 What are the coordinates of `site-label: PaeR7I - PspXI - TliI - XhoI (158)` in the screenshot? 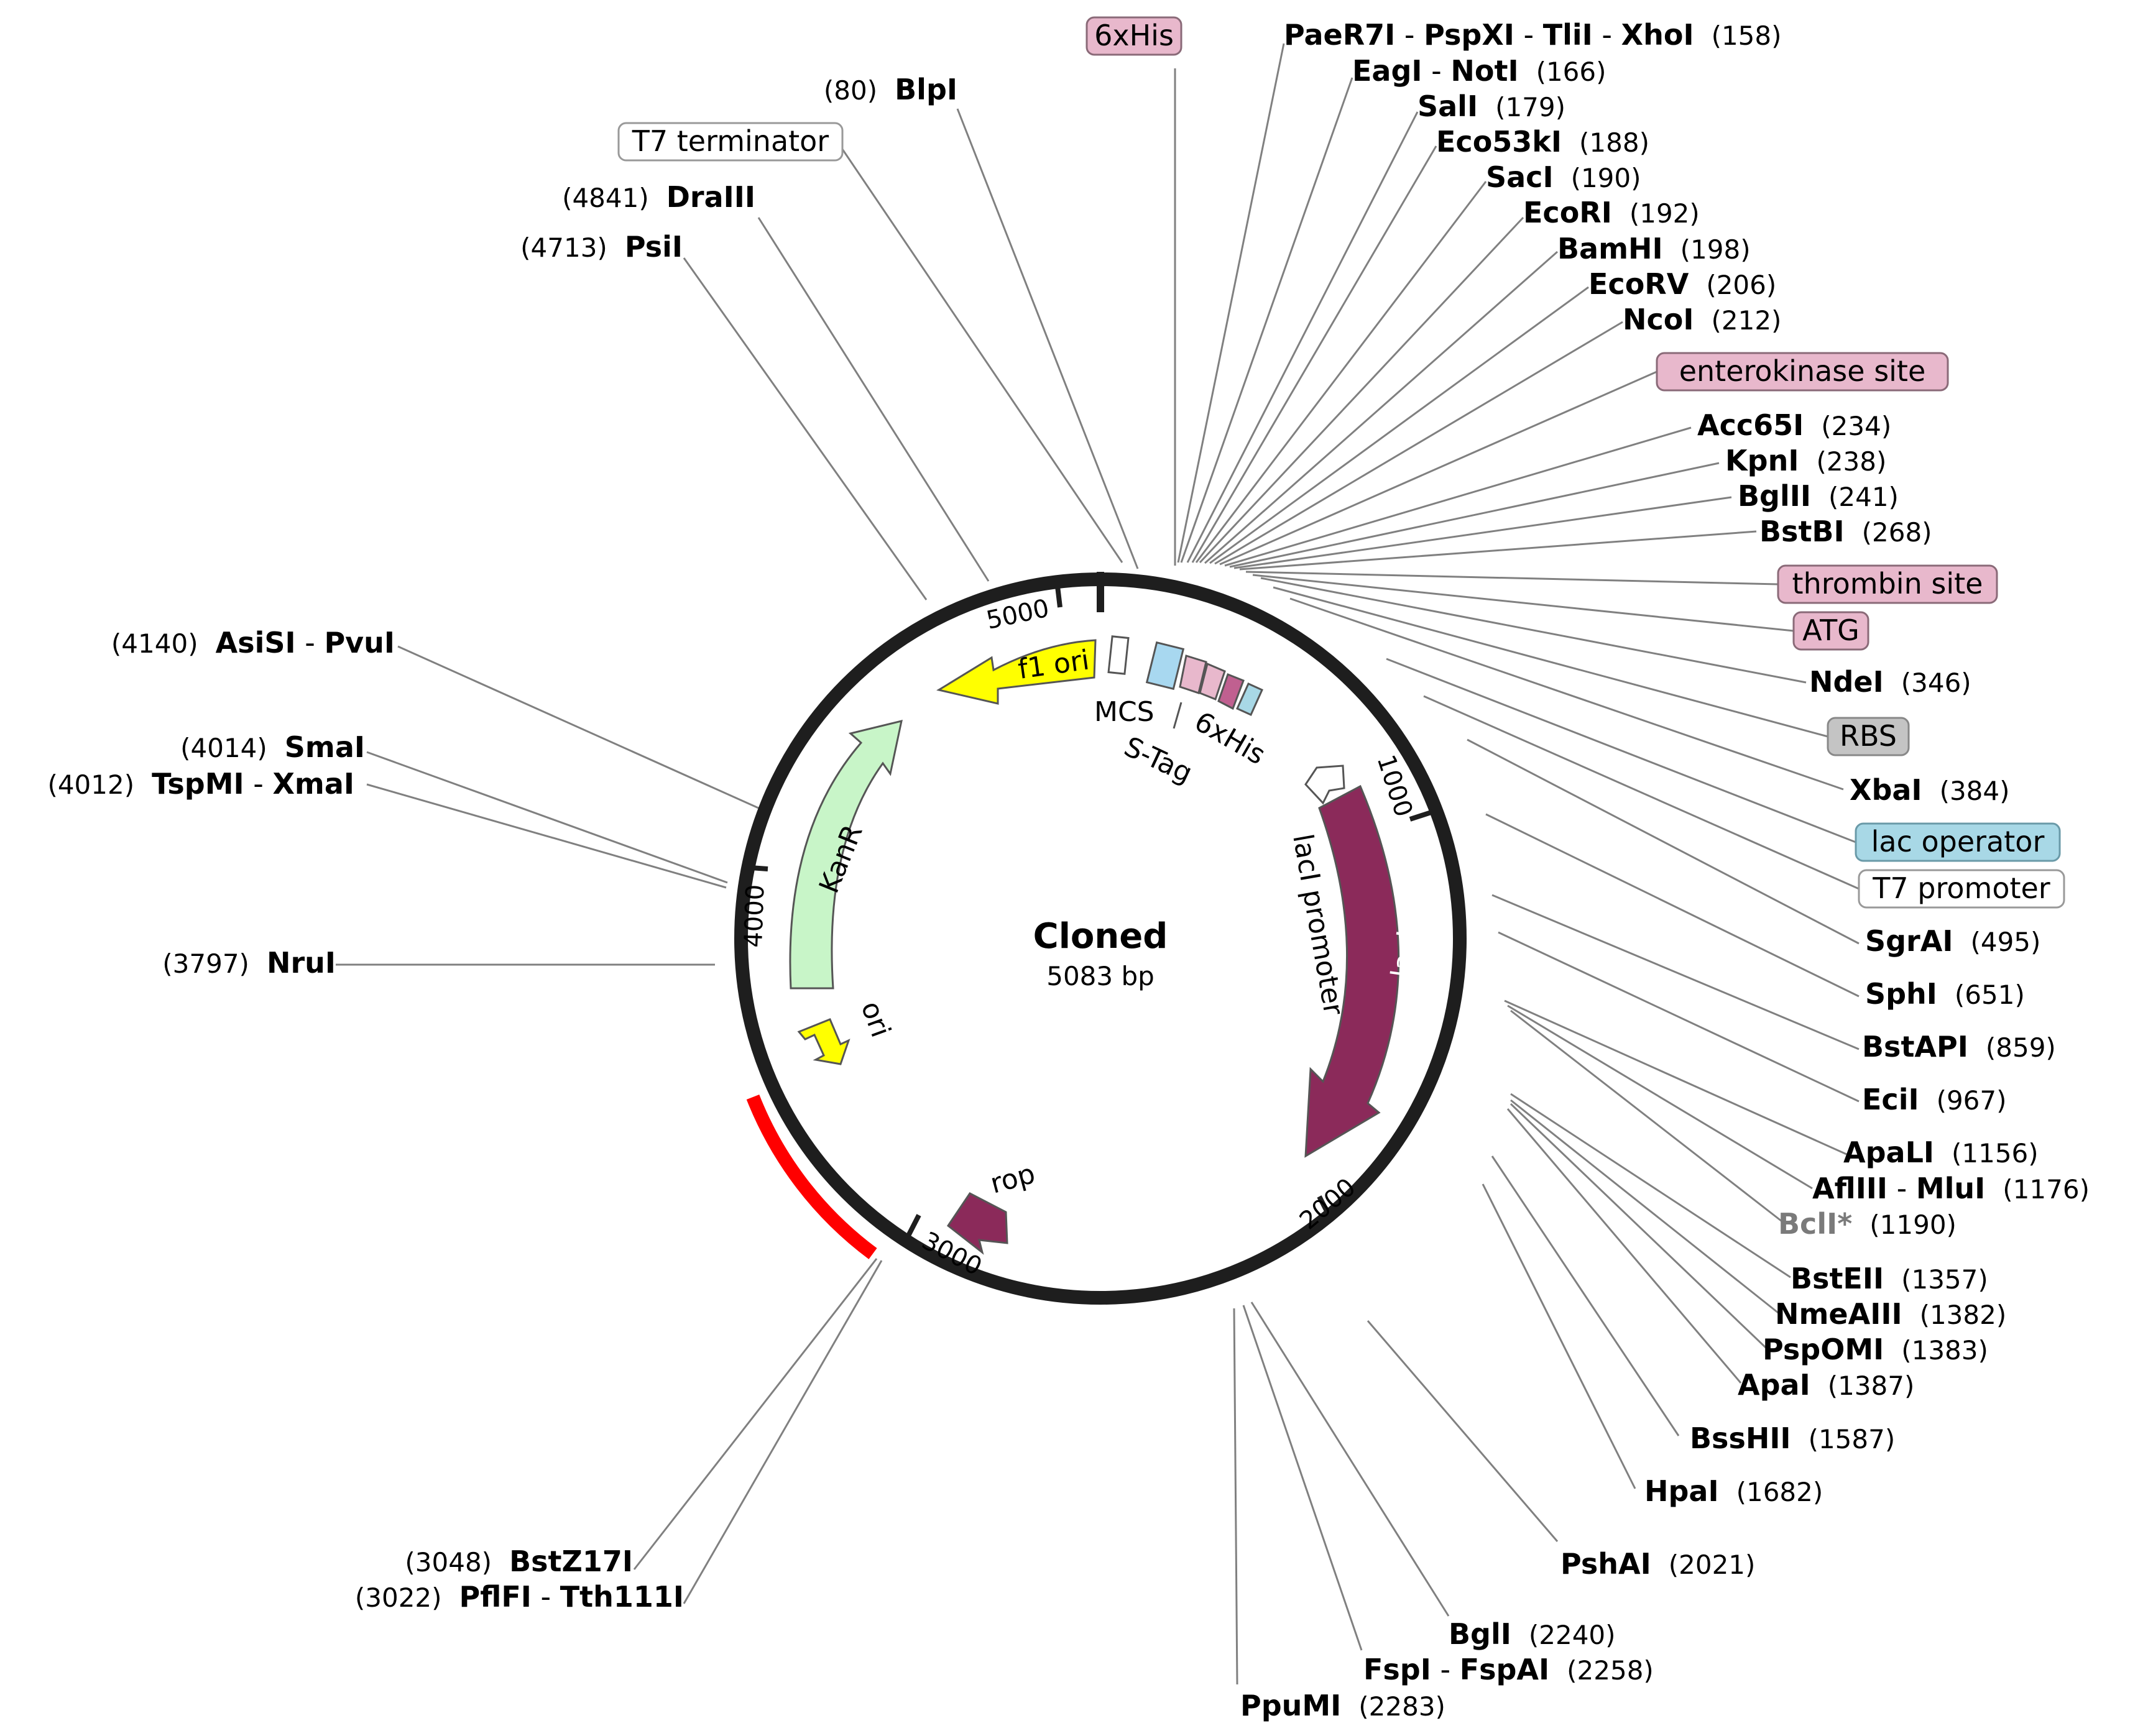 It's located at (1533, 35).